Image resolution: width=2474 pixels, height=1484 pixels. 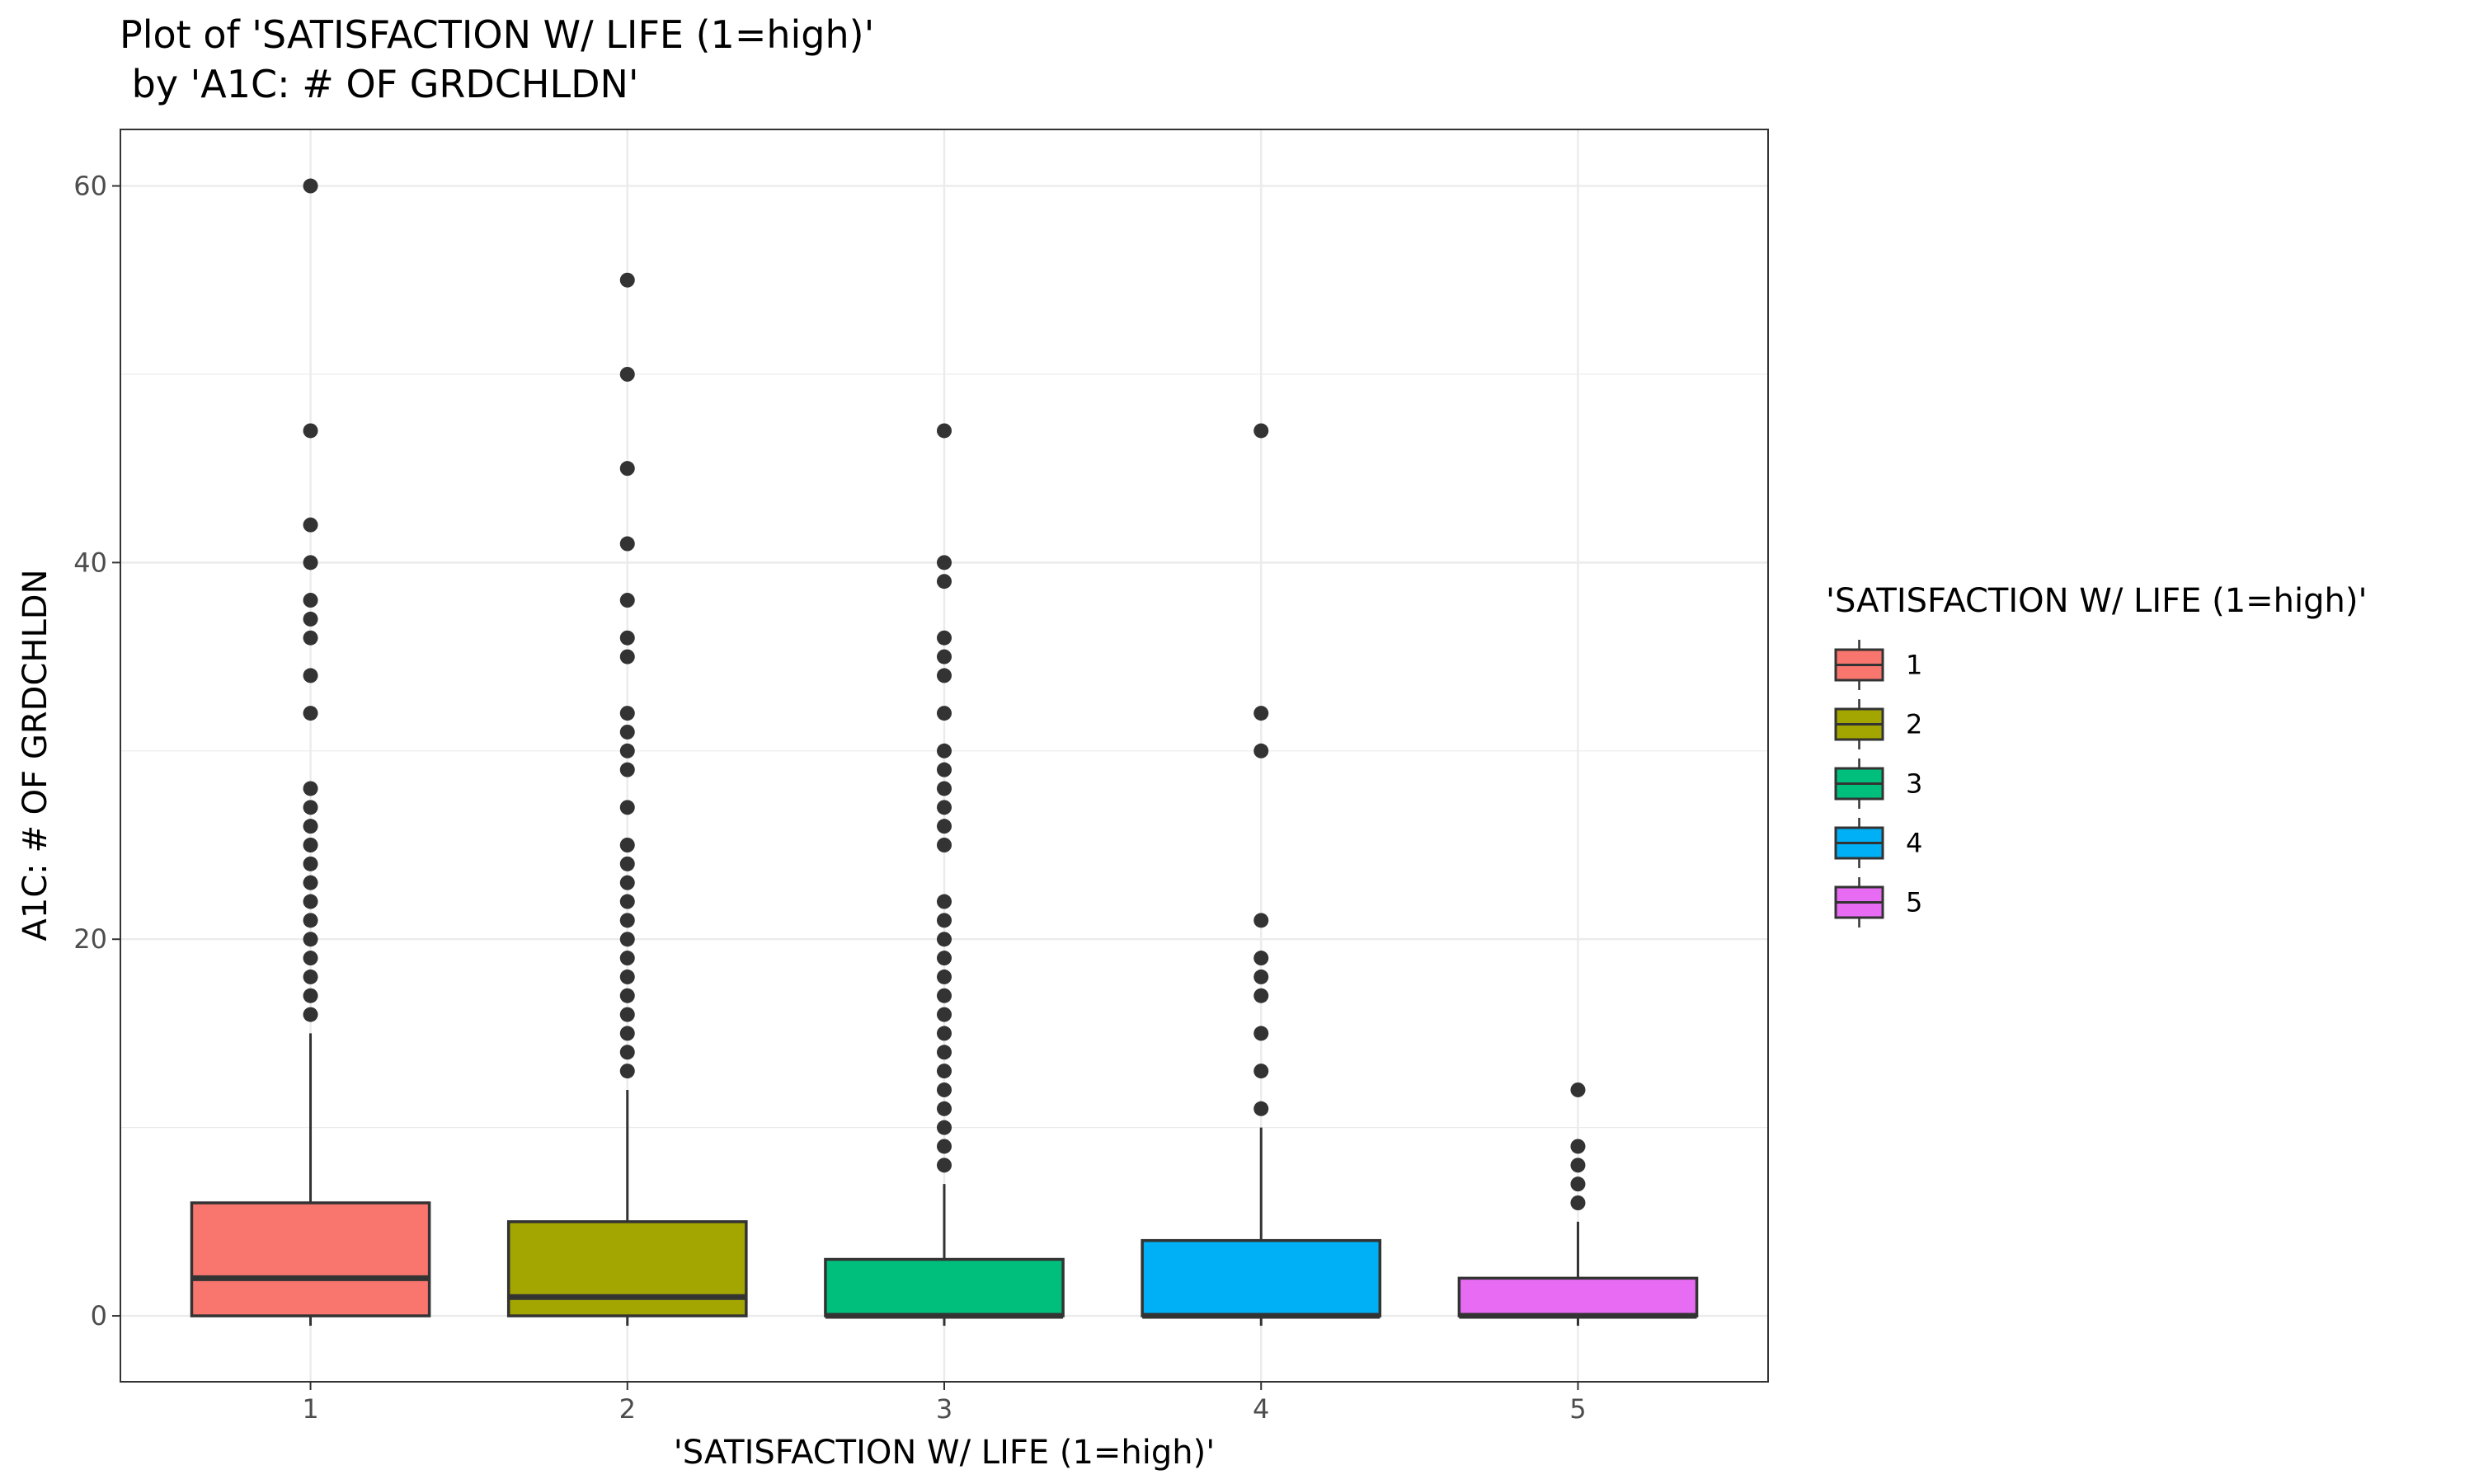 I want to click on legend-title: 'SATISFACTION W/ LIFE (1=high)', so click(x=2096, y=601).